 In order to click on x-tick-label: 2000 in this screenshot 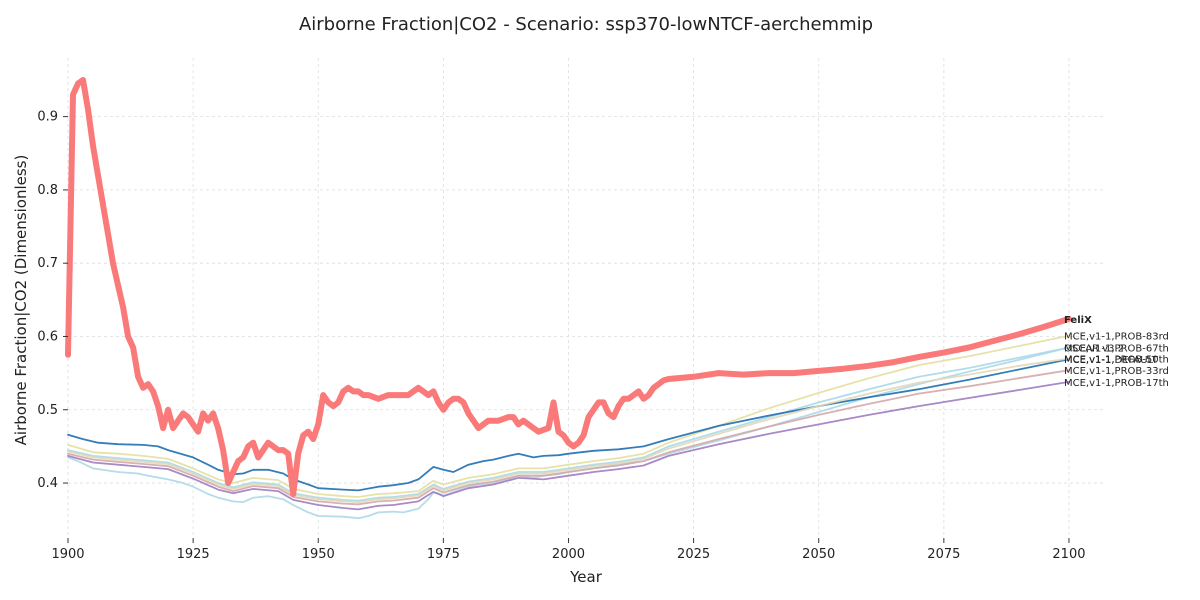, I will do `click(568, 554)`.